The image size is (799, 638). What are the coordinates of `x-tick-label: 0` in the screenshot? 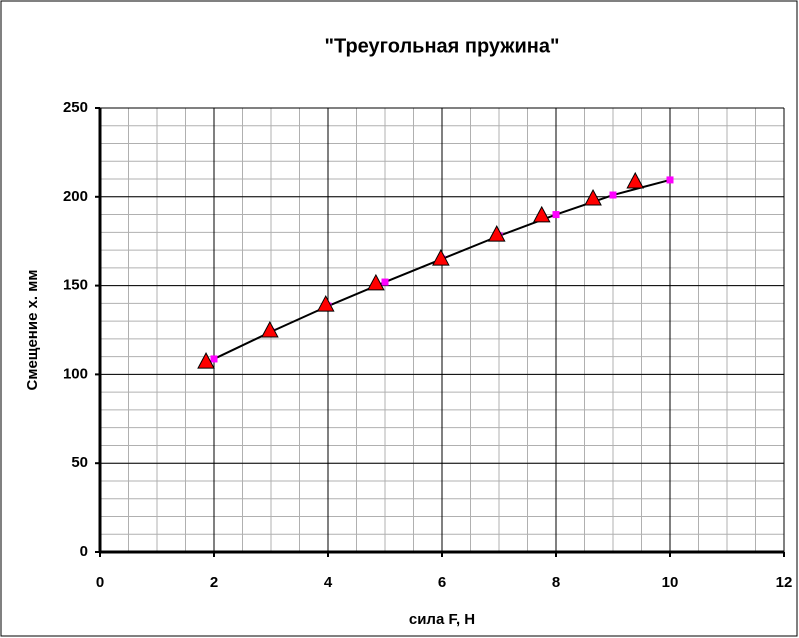 It's located at (100, 582).